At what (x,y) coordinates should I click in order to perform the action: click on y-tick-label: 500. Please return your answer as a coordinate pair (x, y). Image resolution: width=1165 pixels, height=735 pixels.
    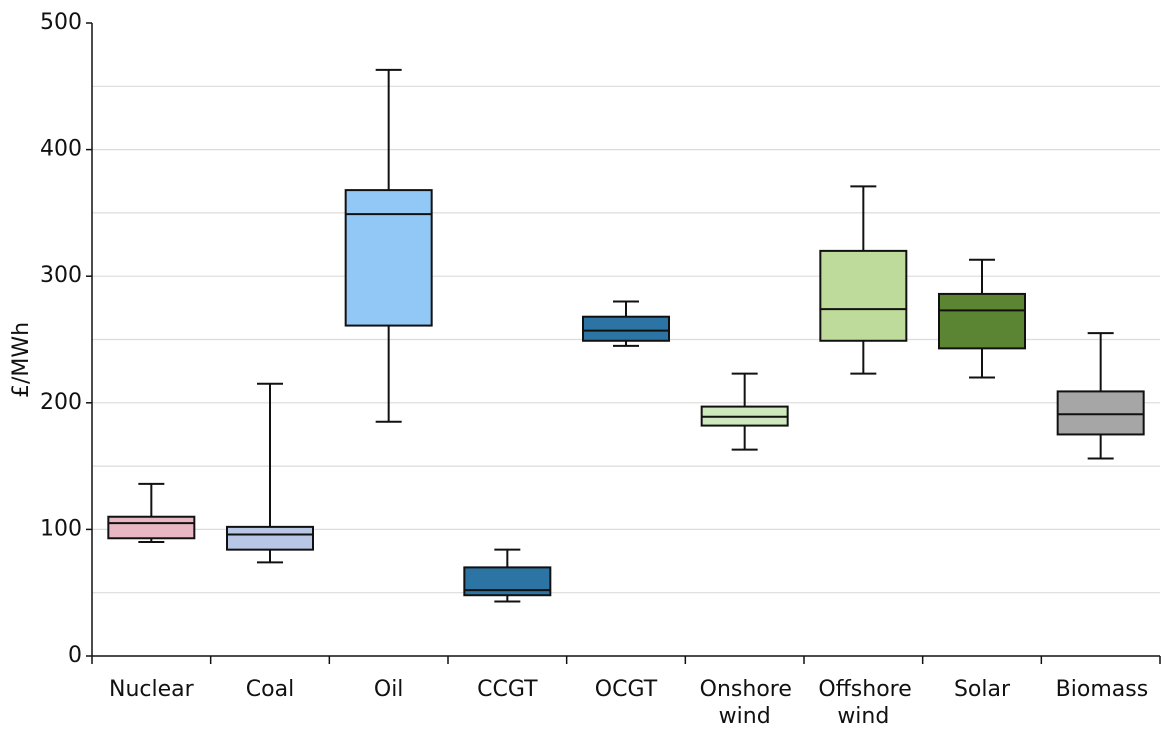
    Looking at the image, I should click on (61, 22).